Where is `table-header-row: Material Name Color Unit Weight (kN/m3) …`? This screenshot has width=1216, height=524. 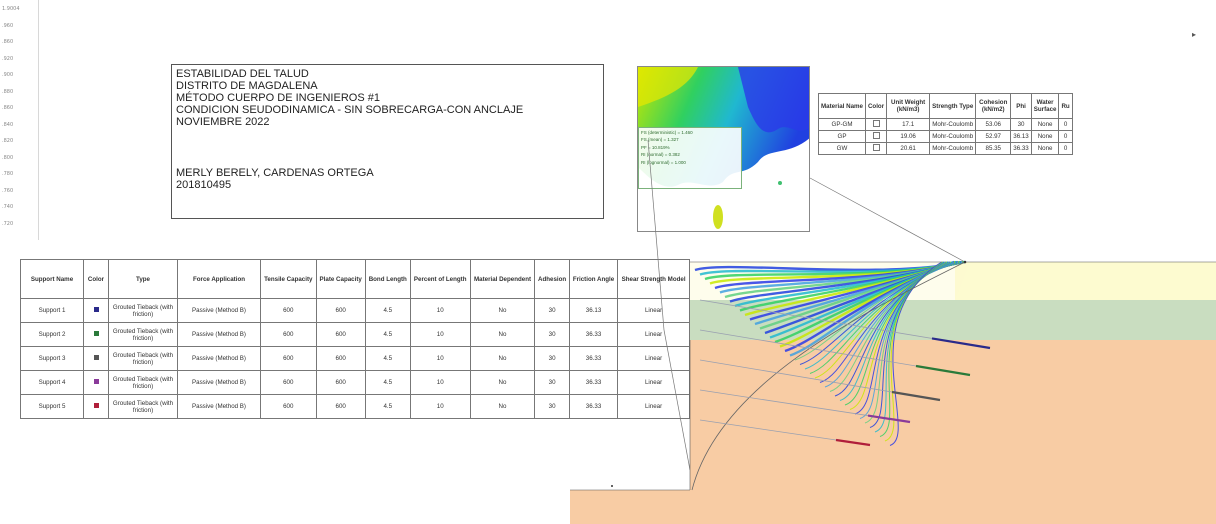 table-header-row: Material Name Color Unit Weight (kN/m3) … is located at coordinates (945, 106).